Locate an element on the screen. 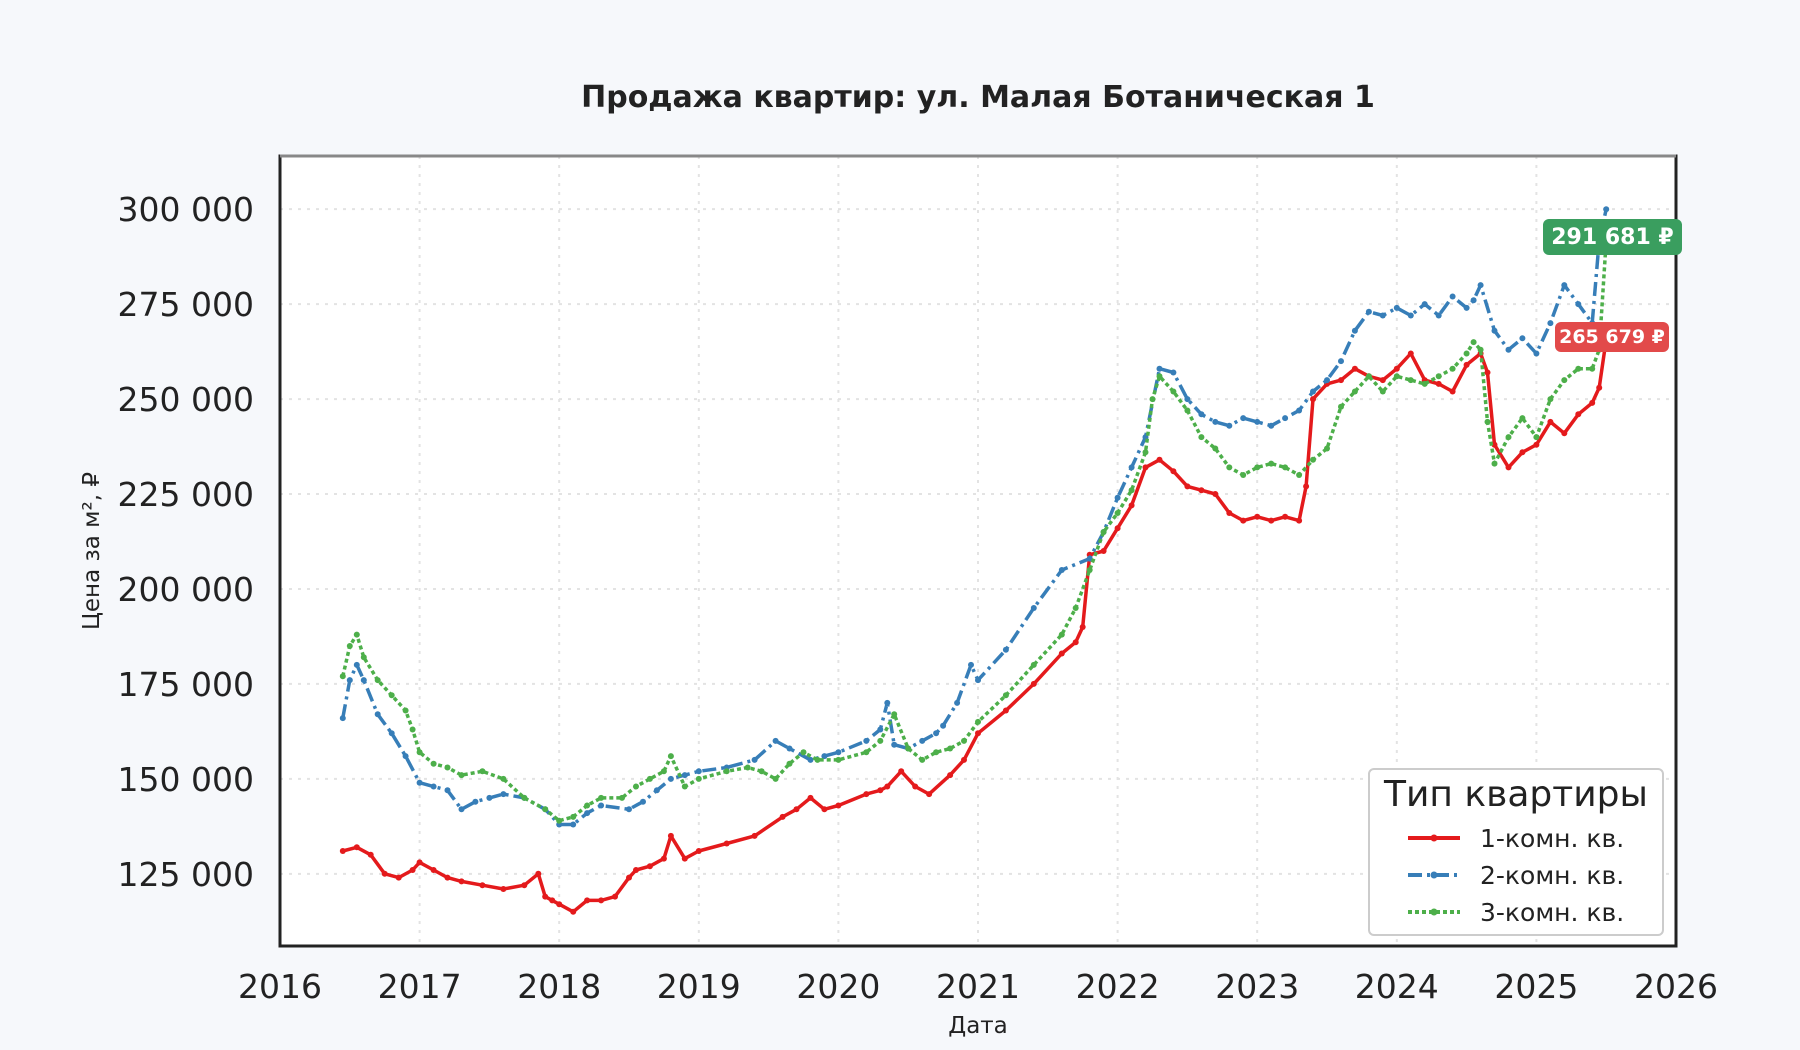 The width and height of the screenshot is (1800, 1050). x-tick-label: 2023 is located at coordinates (1257, 986).